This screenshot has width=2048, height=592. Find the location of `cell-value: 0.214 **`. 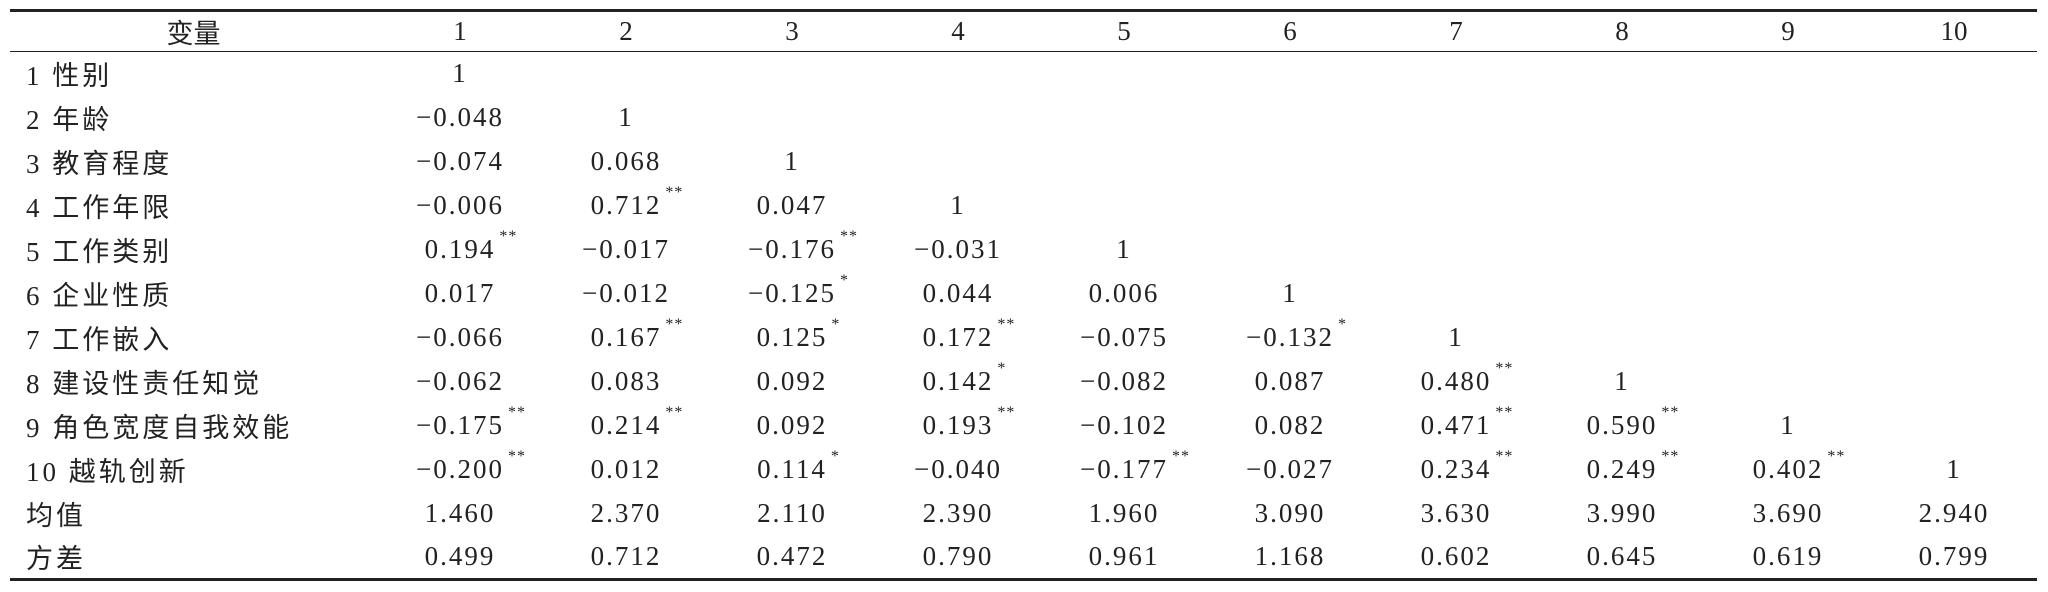

cell-value: 0.214 ** is located at coordinates (637, 422).